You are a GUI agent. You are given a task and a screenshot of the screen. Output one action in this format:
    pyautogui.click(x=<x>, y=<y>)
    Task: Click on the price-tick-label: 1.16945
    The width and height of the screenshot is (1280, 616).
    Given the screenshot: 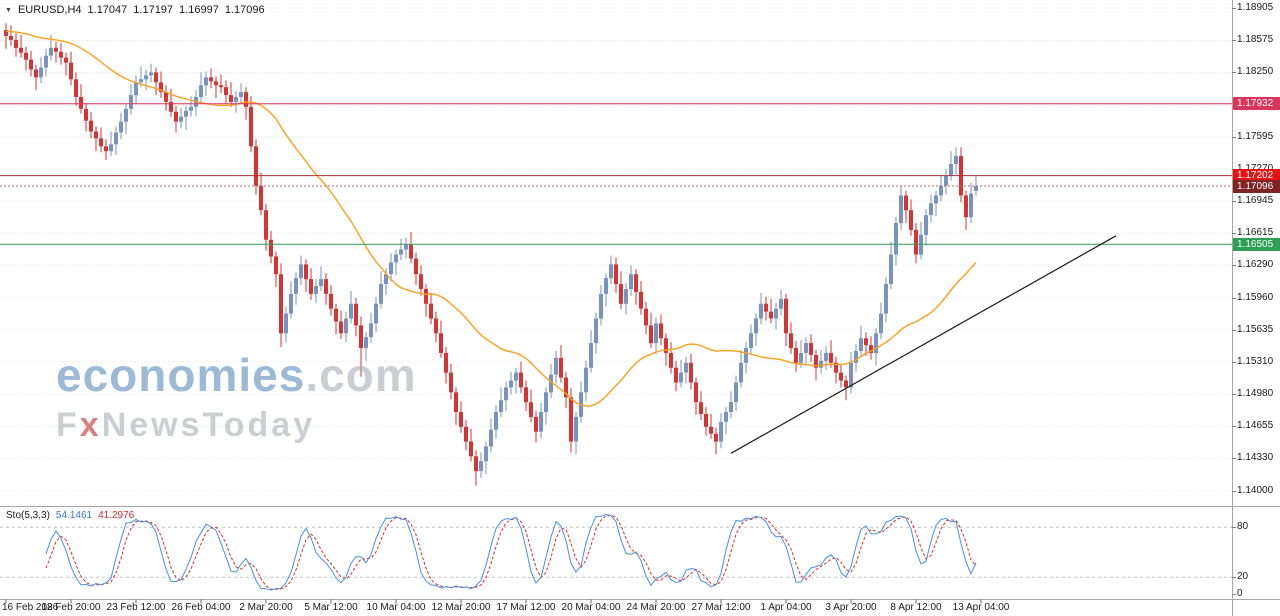 What is the action you would take?
    pyautogui.click(x=1255, y=200)
    